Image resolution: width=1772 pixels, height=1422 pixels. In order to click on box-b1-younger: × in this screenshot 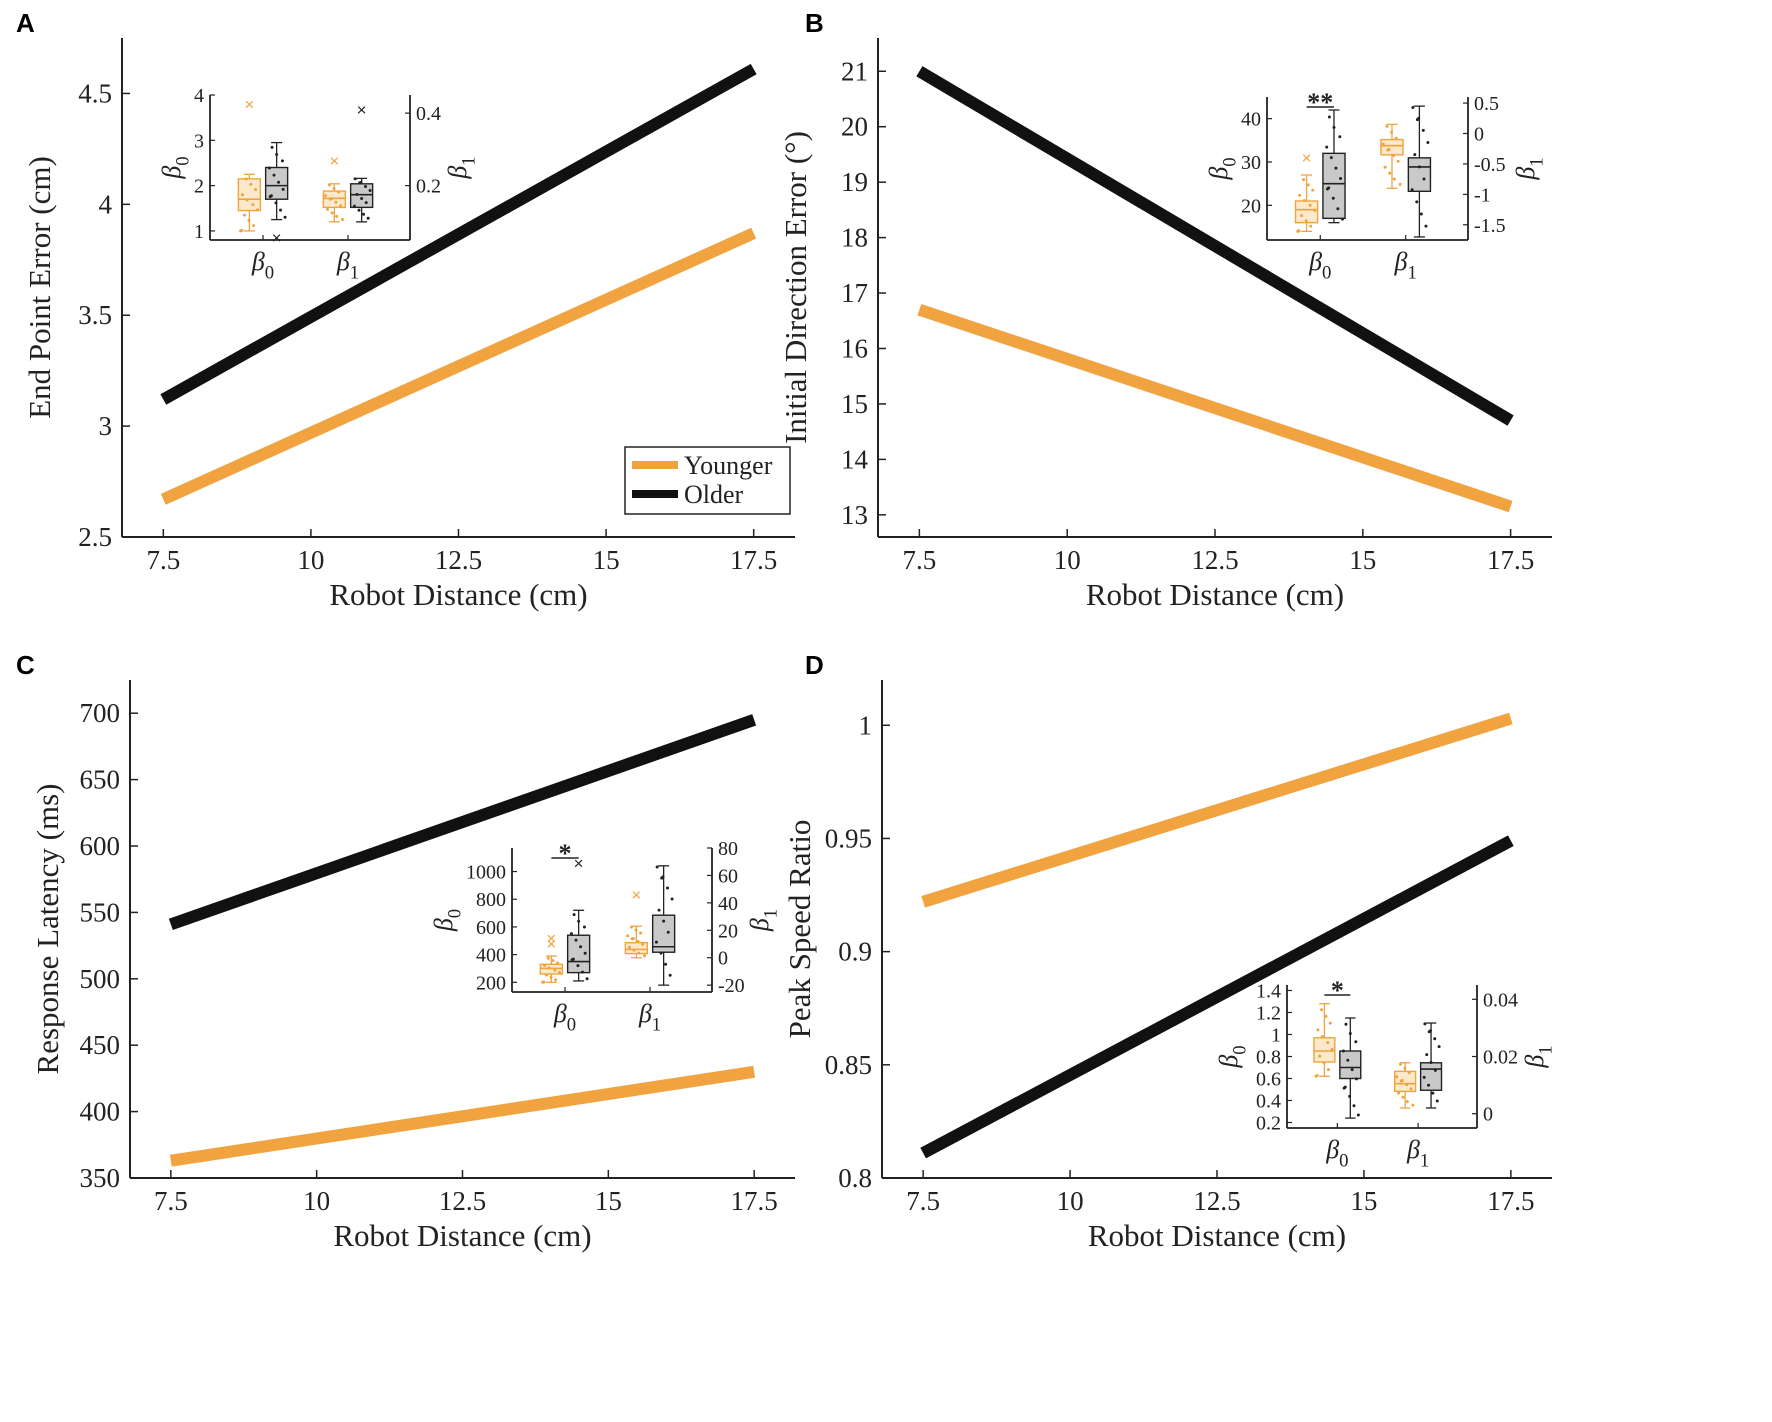, I will do `click(636, 922)`.